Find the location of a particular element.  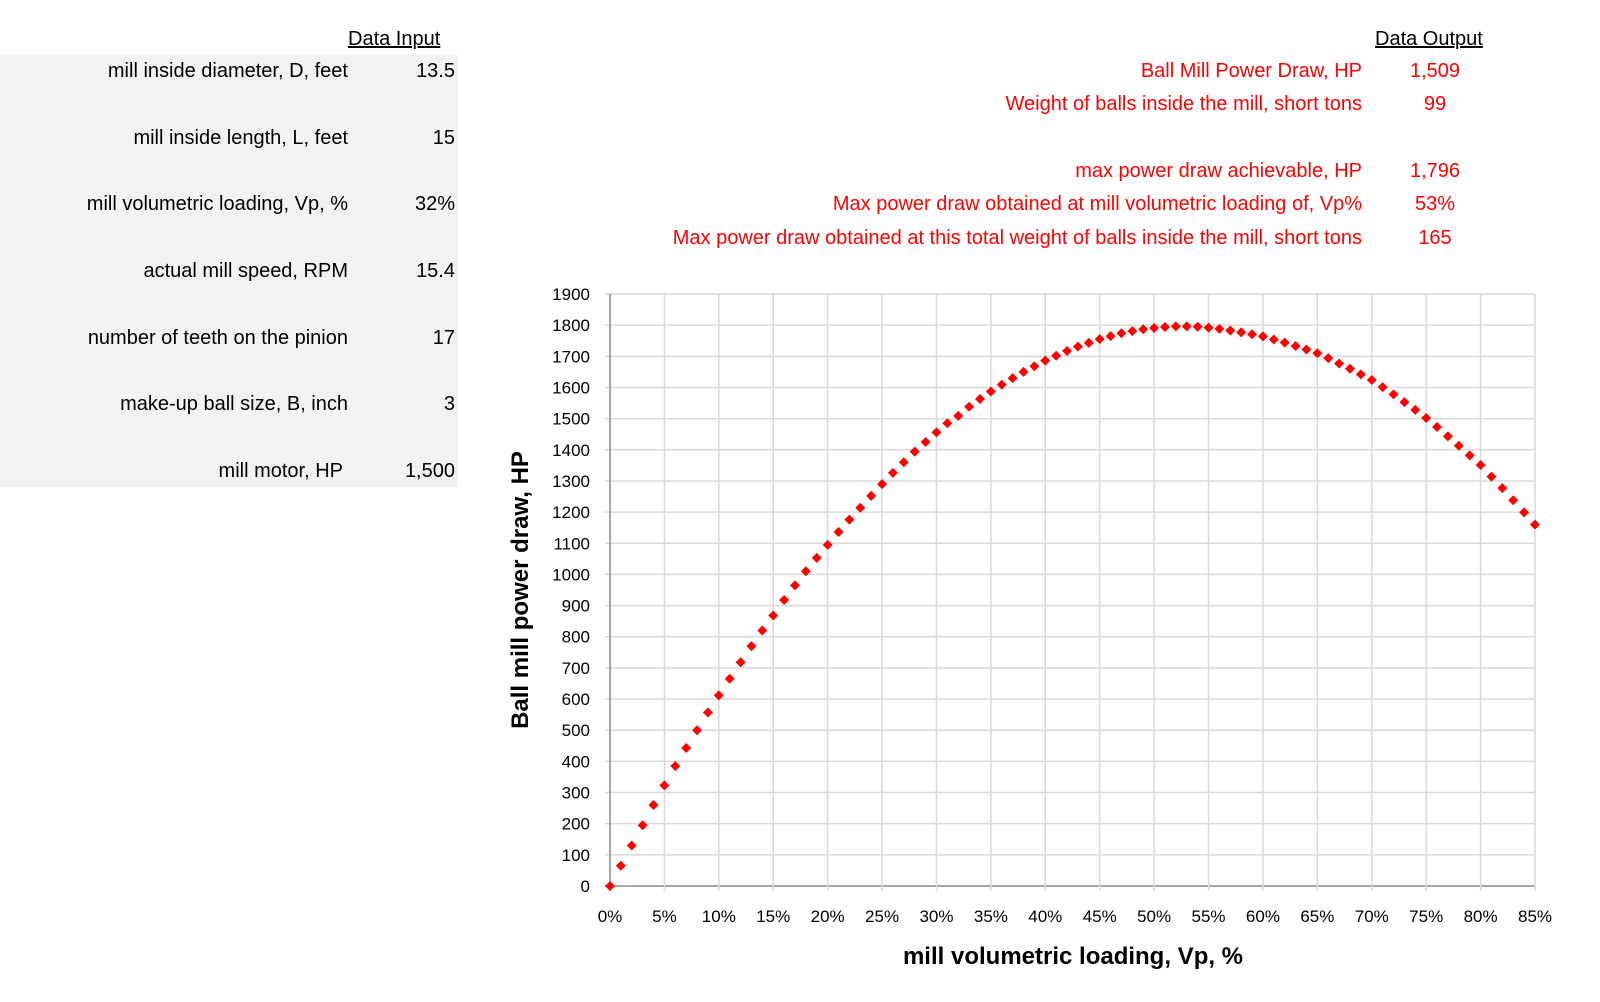

y-tick-label: 200 is located at coordinates (576, 824).